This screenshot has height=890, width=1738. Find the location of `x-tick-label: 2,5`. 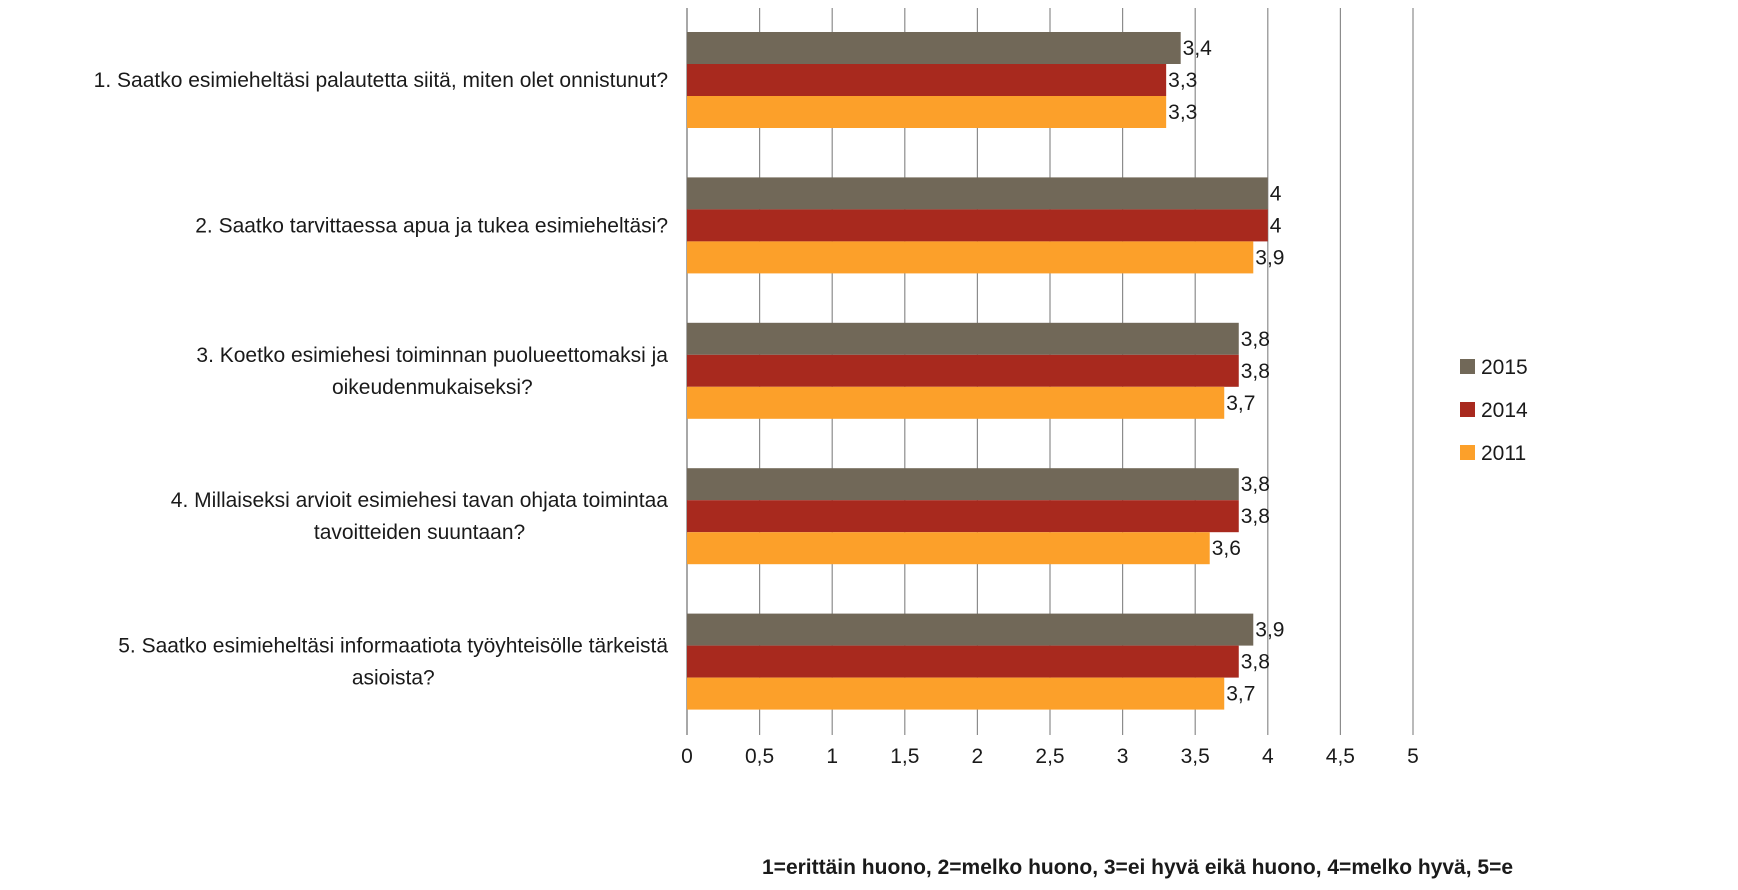

x-tick-label: 2,5 is located at coordinates (1049, 756).